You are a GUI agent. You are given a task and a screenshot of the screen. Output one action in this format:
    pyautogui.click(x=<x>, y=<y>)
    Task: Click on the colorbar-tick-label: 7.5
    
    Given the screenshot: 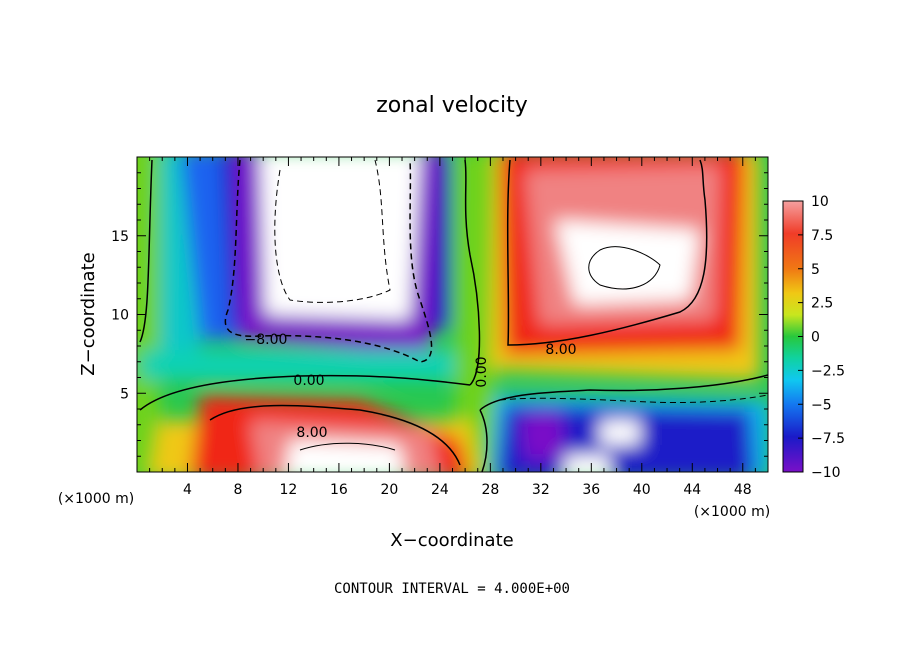 What is the action you would take?
    pyautogui.click(x=822, y=236)
    